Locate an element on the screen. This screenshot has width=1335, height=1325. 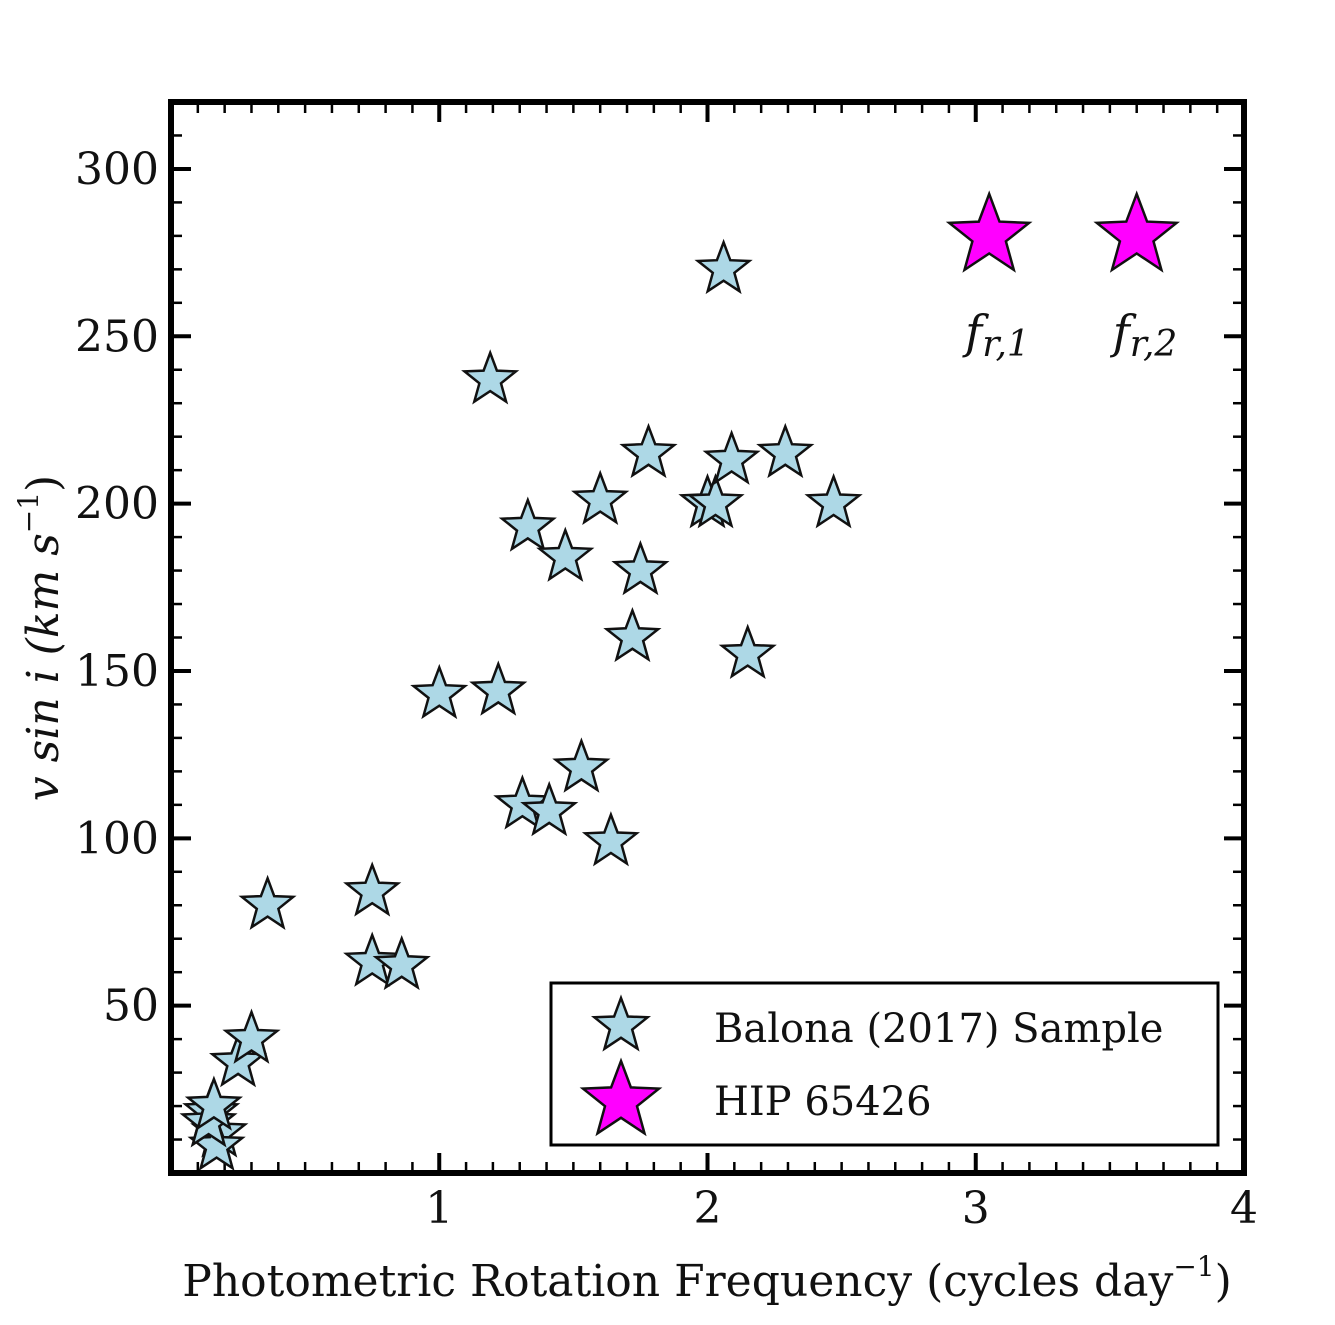
legend-marker-hip is located at coordinates (621, 1097).